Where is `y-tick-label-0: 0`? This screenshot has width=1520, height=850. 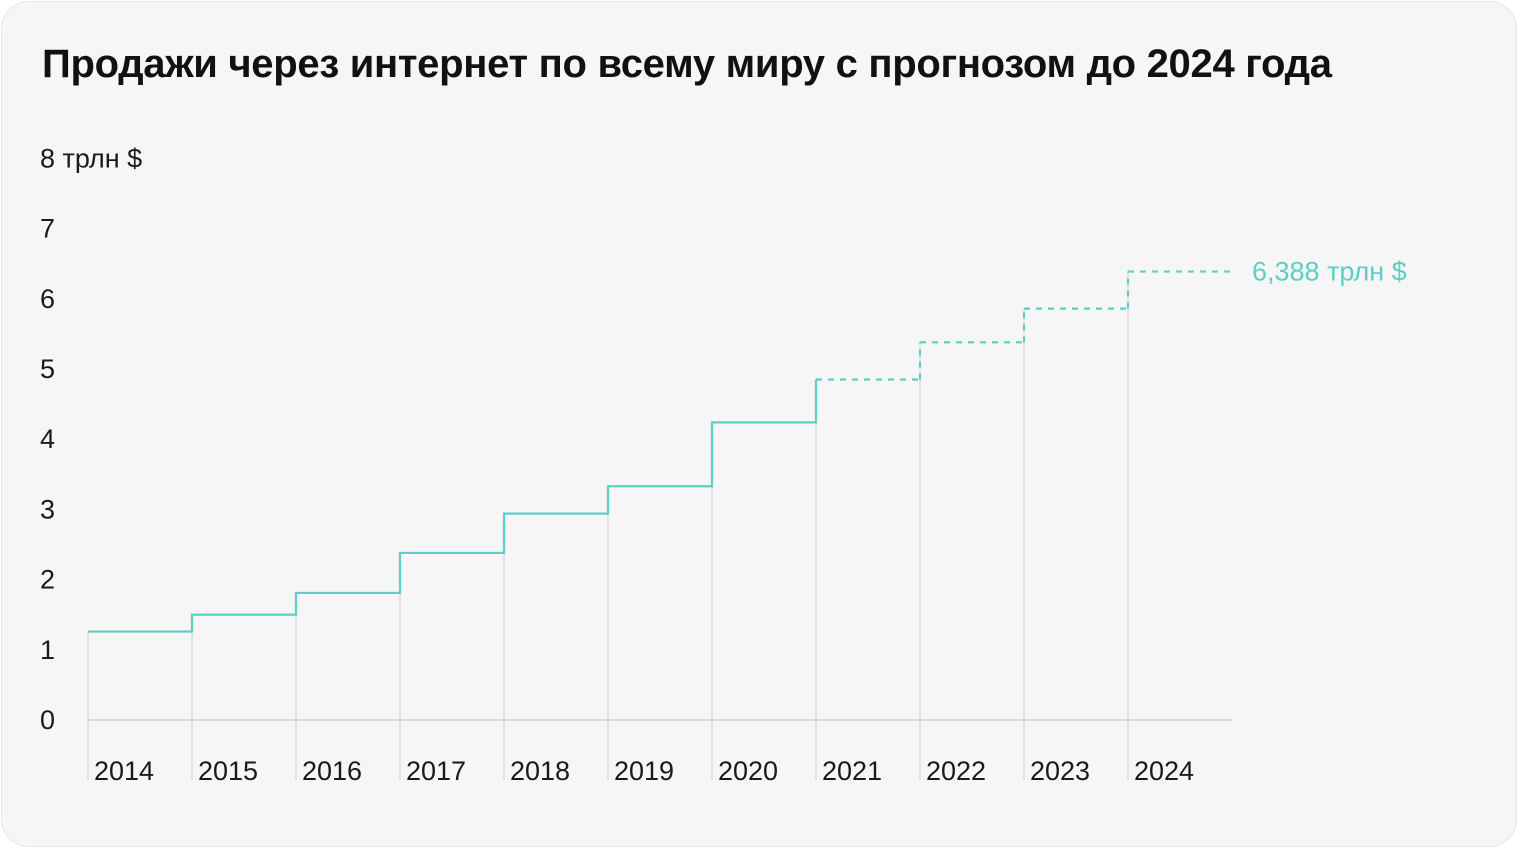 y-tick-label-0: 0 is located at coordinates (47, 720).